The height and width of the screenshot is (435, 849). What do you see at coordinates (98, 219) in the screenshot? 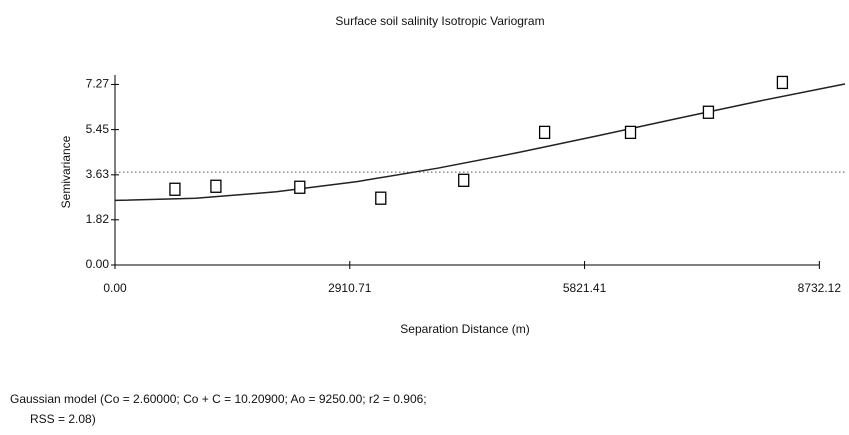
I see `y-tick-label: 1.82` at bounding box center [98, 219].